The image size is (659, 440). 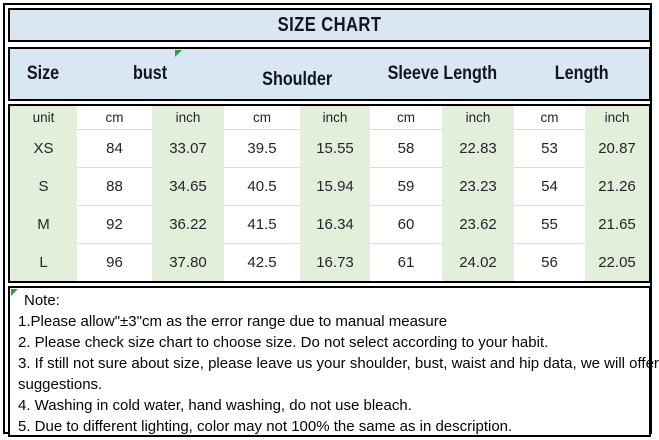 I want to click on header-sleeve-length-label: Sleeve Length, so click(x=442, y=73).